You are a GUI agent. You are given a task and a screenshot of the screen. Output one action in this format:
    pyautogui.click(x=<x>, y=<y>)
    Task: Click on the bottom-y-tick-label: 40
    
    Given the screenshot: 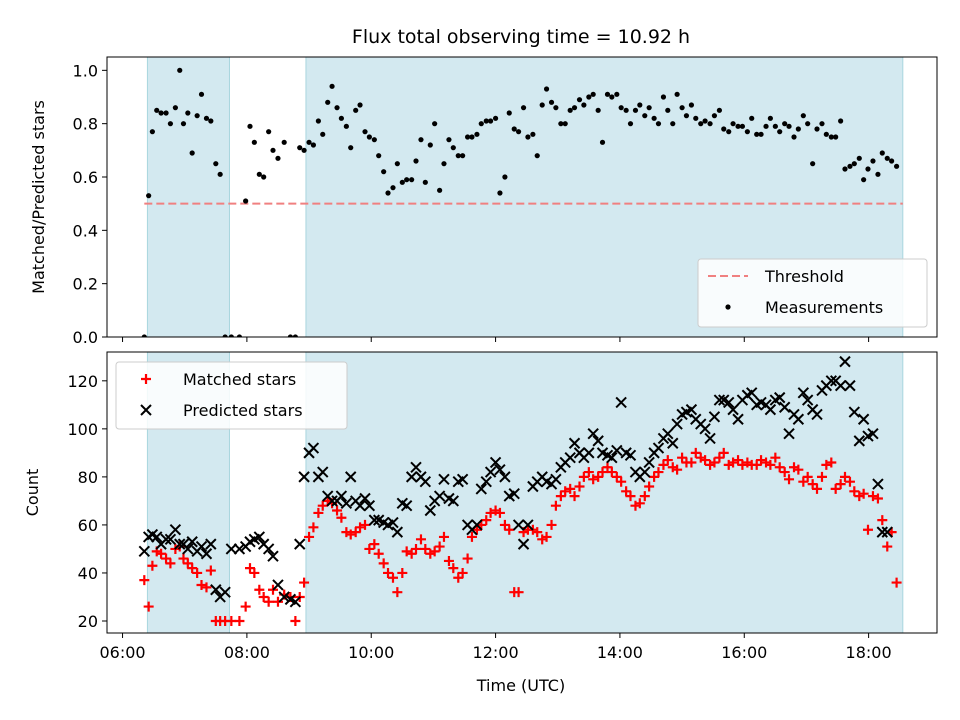 What is the action you would take?
    pyautogui.click(x=88, y=573)
    